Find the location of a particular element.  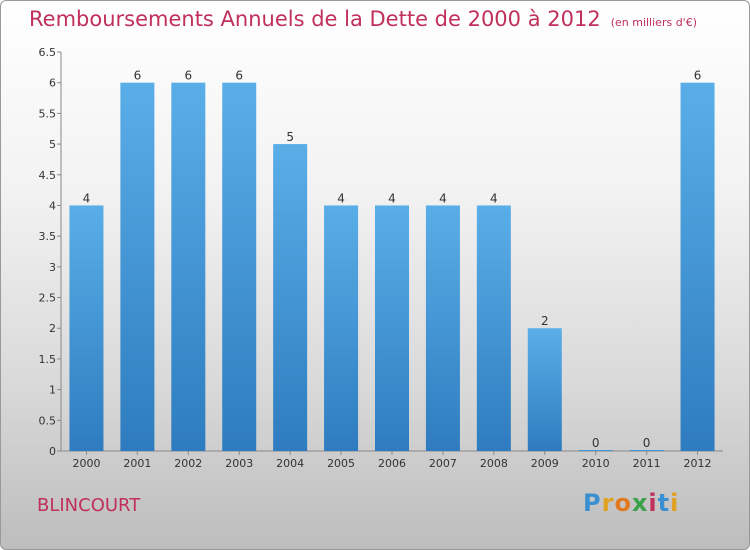

x-tick-label: 2007 is located at coordinates (443, 463).